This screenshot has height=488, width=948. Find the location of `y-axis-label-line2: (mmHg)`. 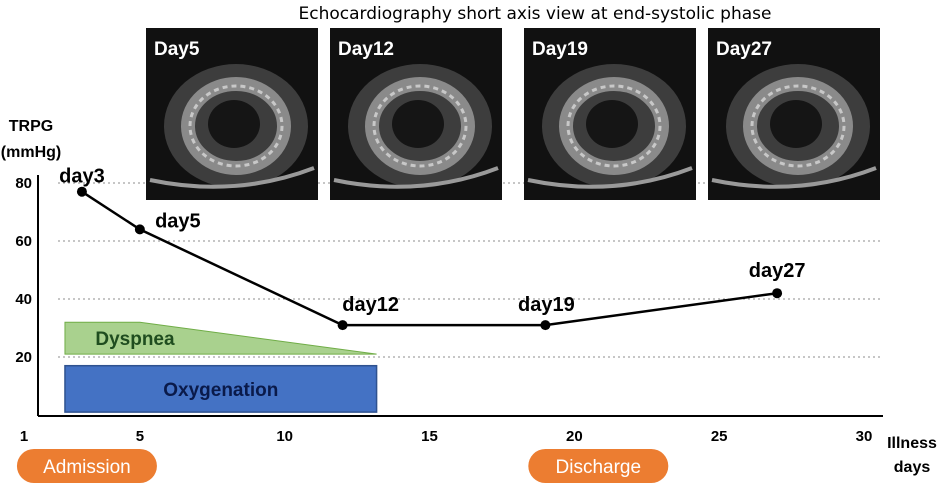

y-axis-label-line2: (mmHg) is located at coordinates (31, 152).